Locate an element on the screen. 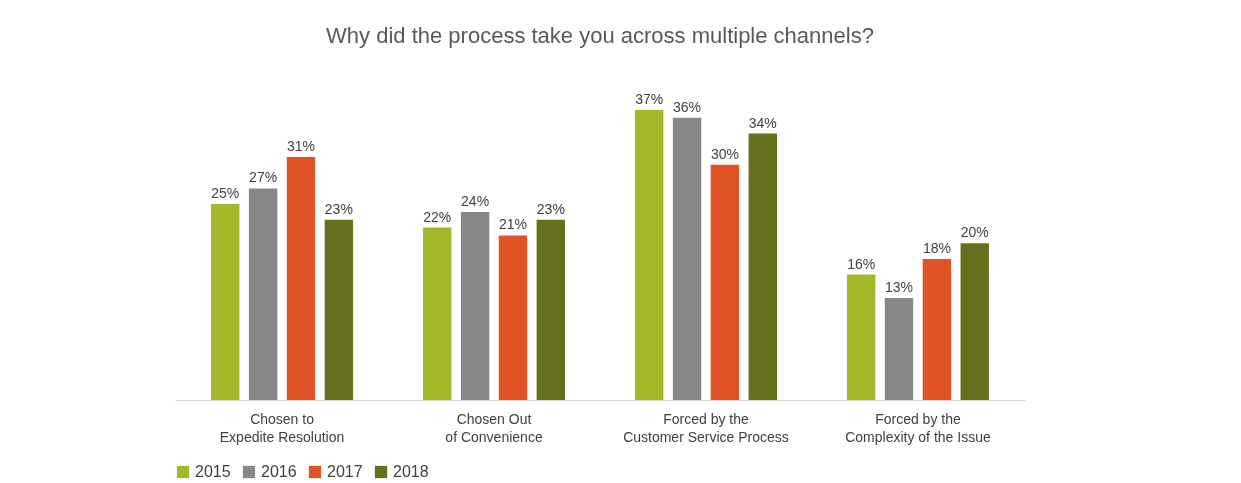 This screenshot has height=483, width=1241. x-tick-label: Chosen to Expedite Resolution is located at coordinates (282, 427).